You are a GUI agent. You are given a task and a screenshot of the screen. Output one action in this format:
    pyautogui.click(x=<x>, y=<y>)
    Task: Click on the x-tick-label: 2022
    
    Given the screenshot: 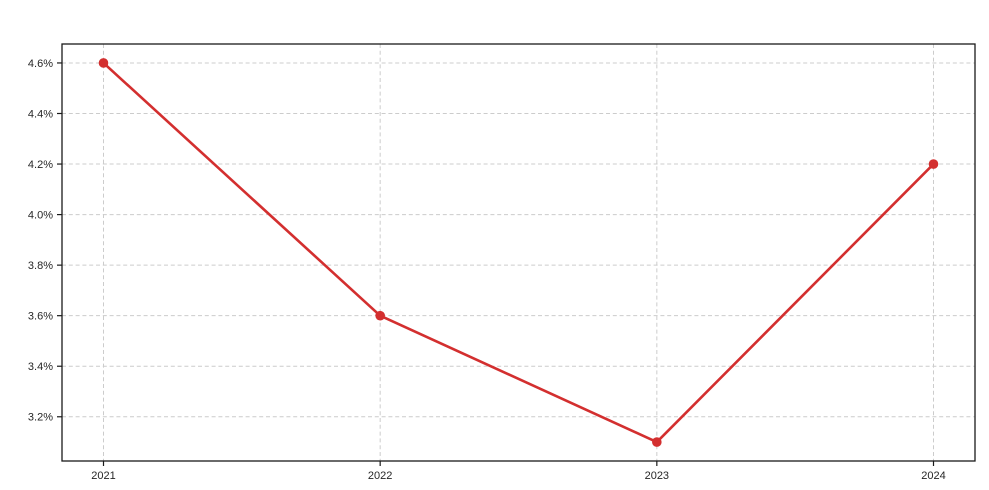 What is the action you would take?
    pyautogui.click(x=380, y=476)
    